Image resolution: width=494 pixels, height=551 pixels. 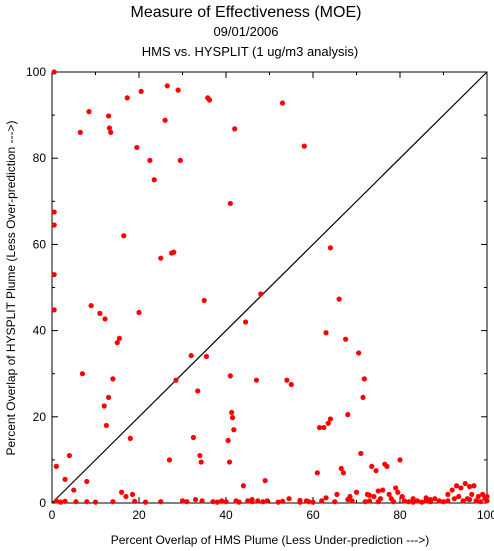 I want to click on y-tick-label: 20, so click(x=40, y=417).